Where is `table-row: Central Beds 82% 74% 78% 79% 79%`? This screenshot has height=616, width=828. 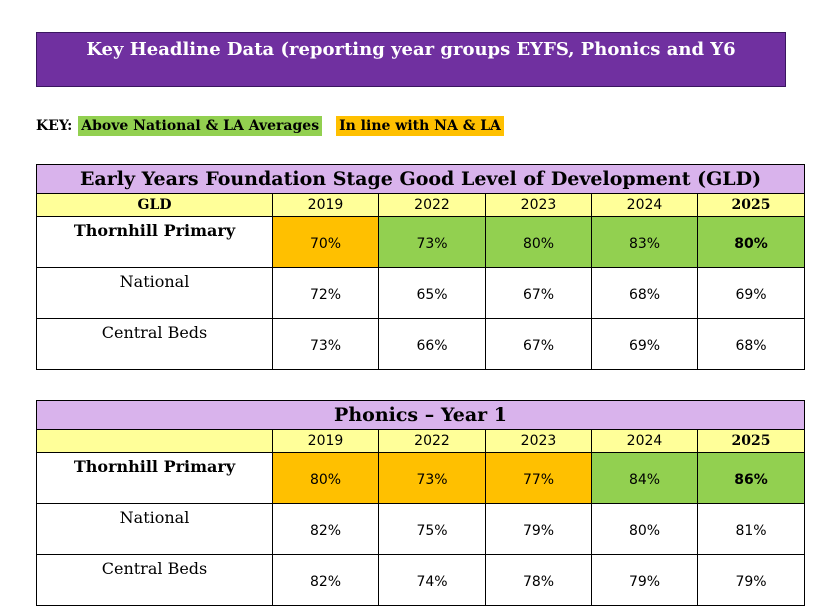 table-row: Central Beds 82% 74% 78% 79% 79% is located at coordinates (421, 580).